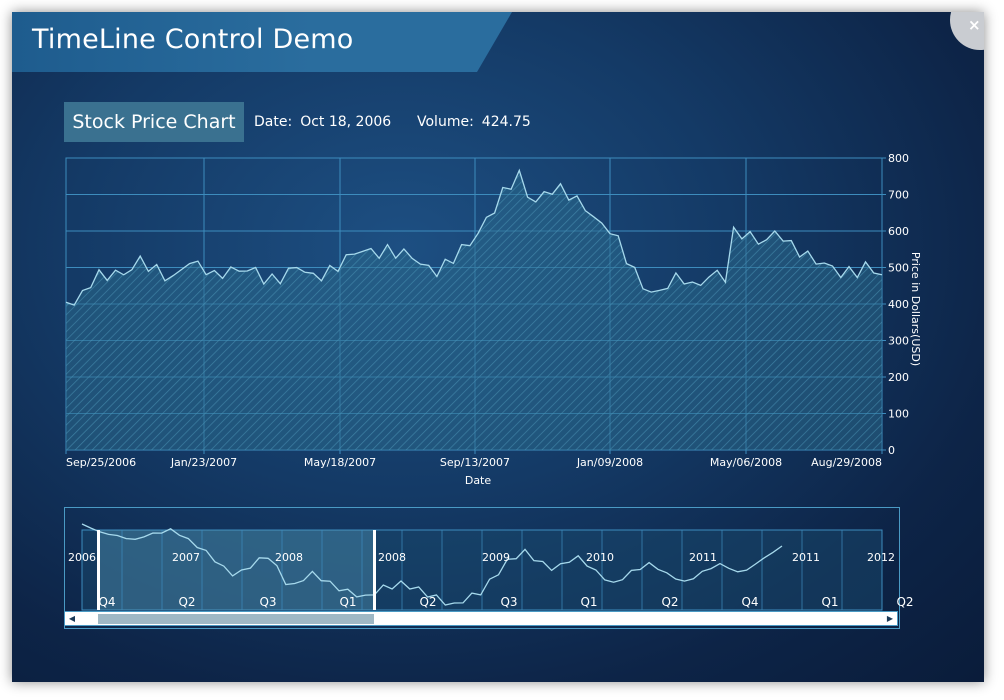 The height and width of the screenshot is (700, 1004). Describe the element at coordinates (481, 618) in the screenshot. I see `timeline-scrollbar: ◀ ▶` at that location.